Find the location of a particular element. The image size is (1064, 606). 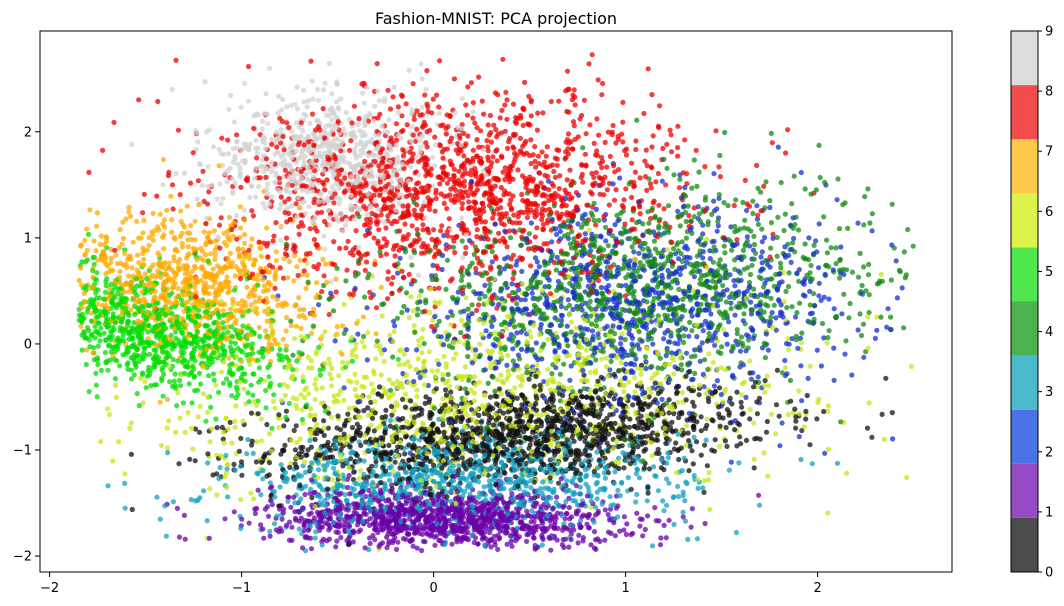

chart-title: Fashion-MNIST: PCA projection is located at coordinates (496, 18).